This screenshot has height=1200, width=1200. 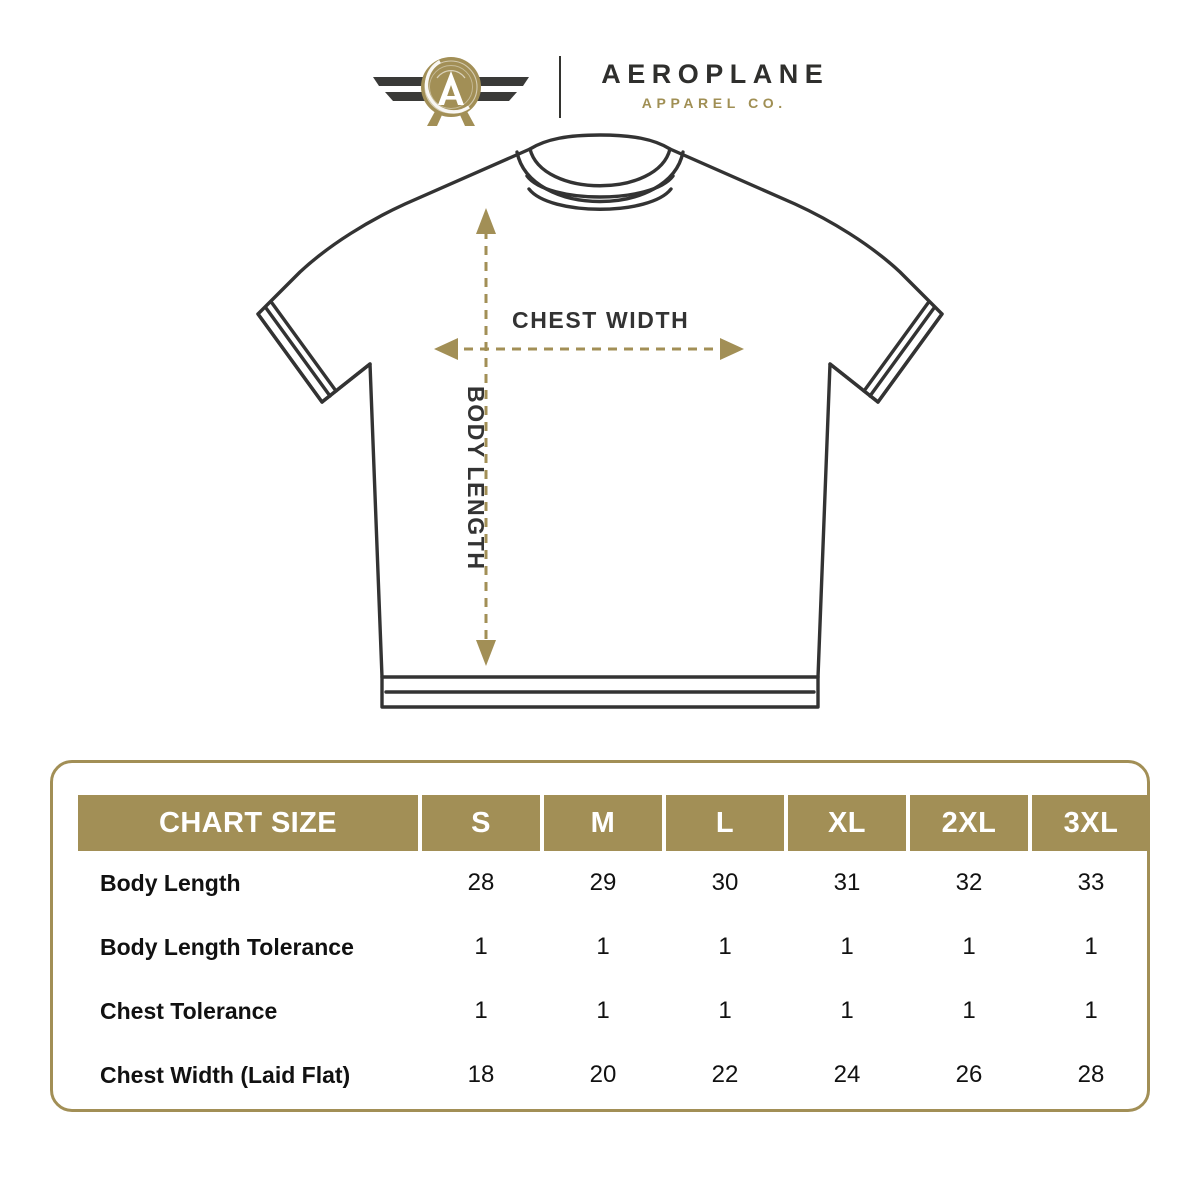 I want to click on cell-chest-width-m: 20, so click(x=603, y=1074).